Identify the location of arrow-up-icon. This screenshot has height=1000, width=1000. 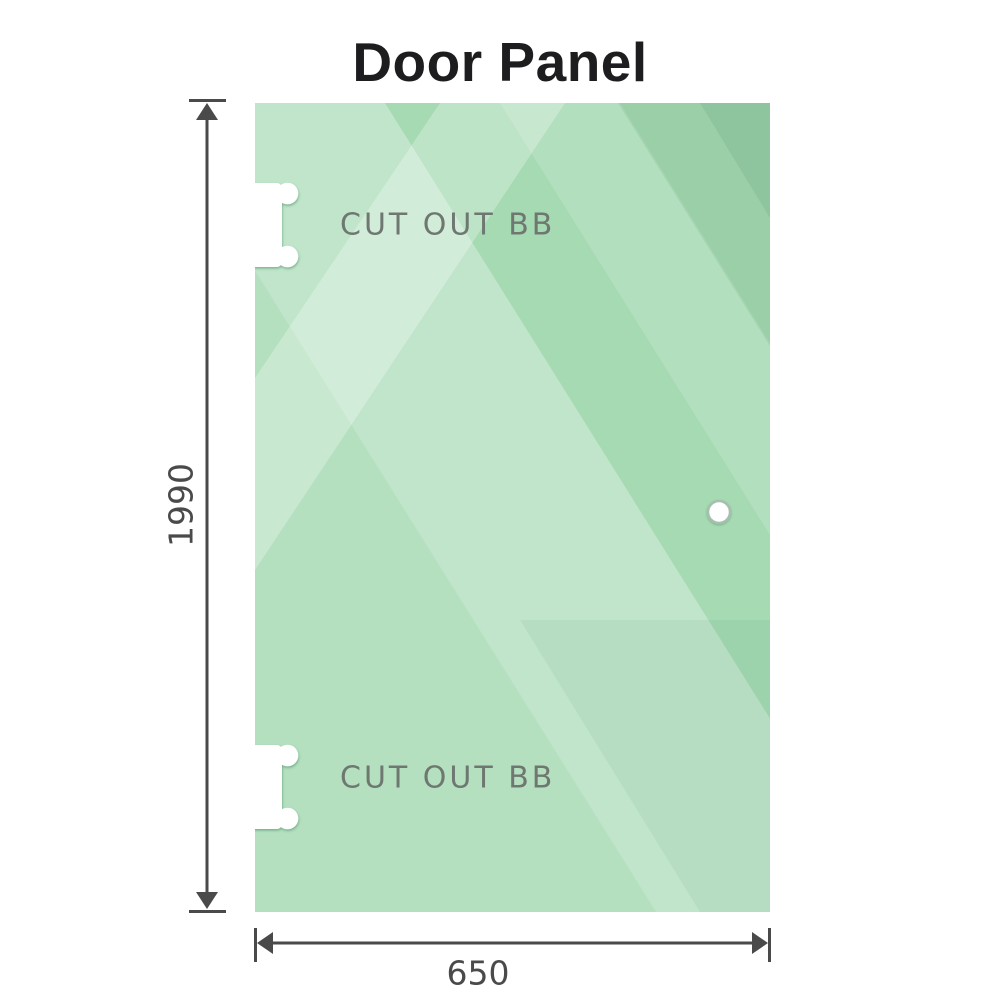
(207, 111).